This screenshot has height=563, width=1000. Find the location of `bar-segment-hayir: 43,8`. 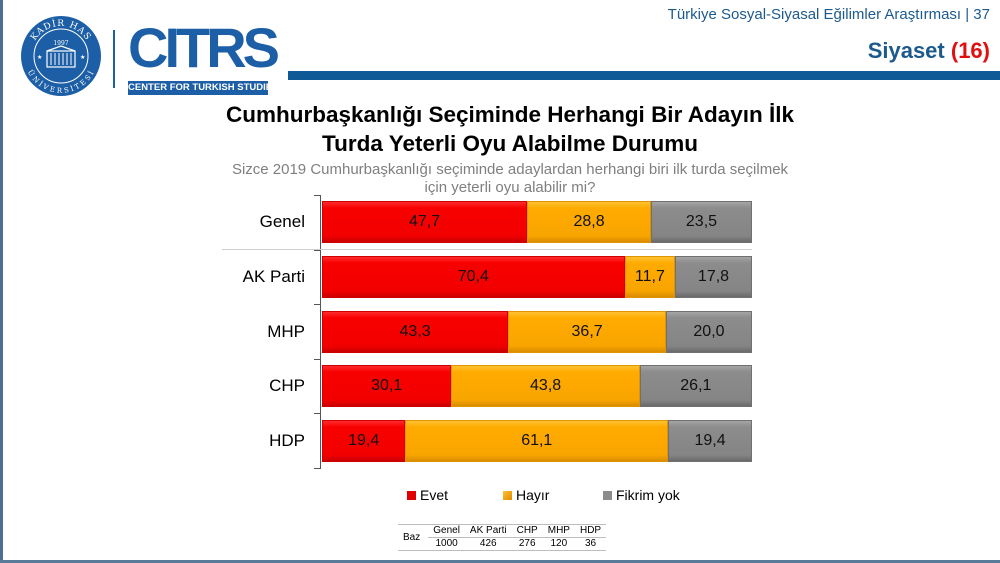

bar-segment-hayir: 43,8 is located at coordinates (545, 386).